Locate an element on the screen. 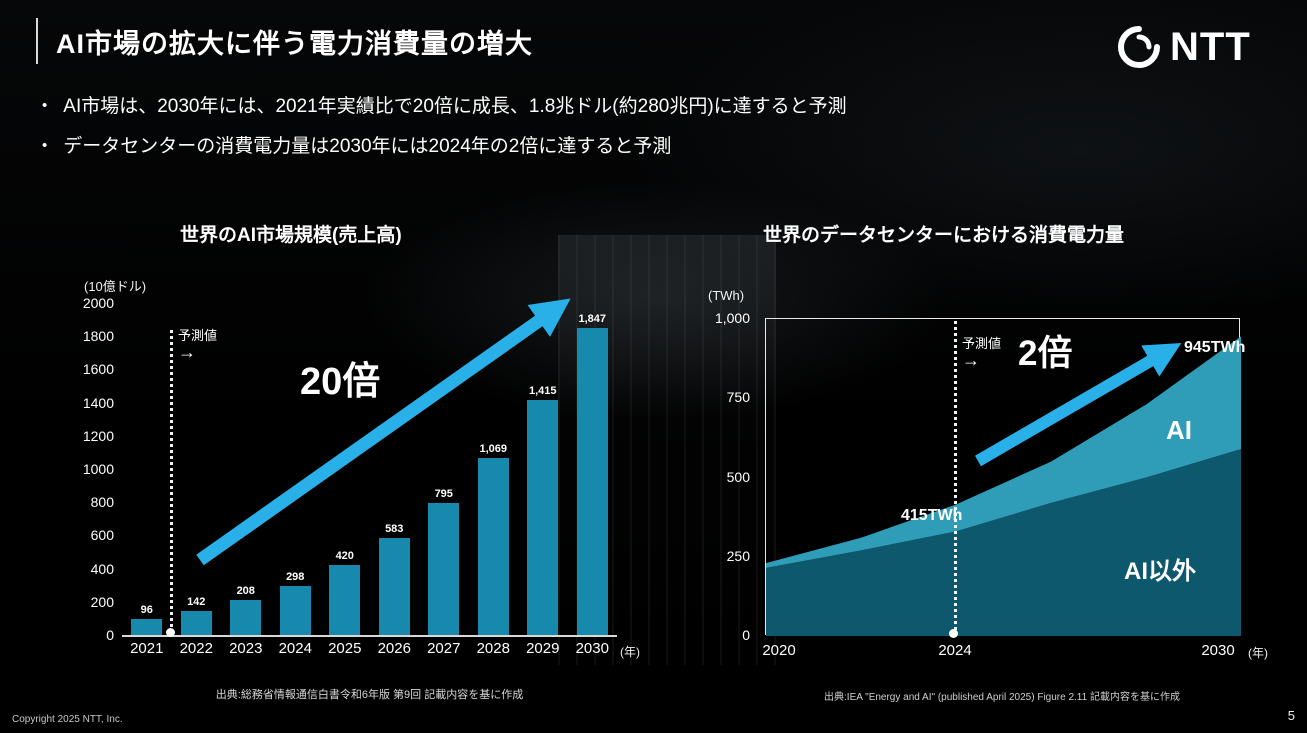 Image resolution: width=1307 pixels, height=733 pixels. y-tick-label: 1,000 is located at coordinates (732, 318).